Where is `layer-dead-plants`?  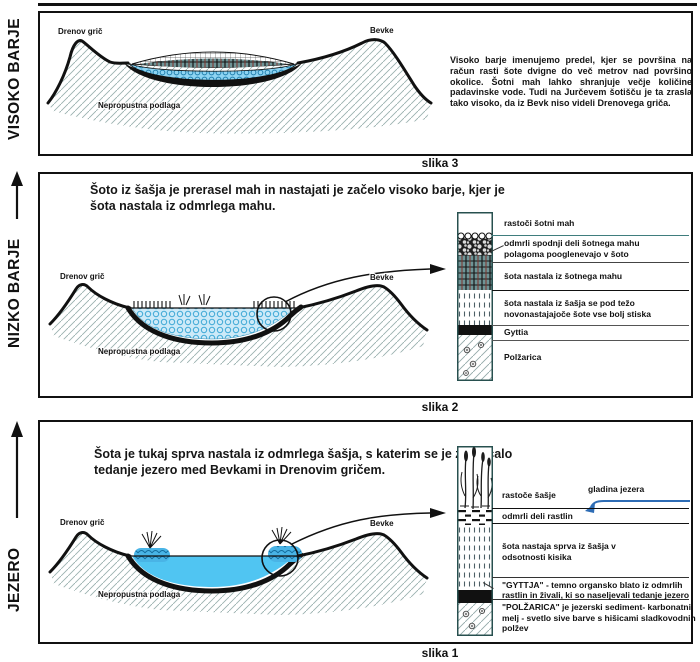
layer-dead-plants is located at coordinates (475, 517).